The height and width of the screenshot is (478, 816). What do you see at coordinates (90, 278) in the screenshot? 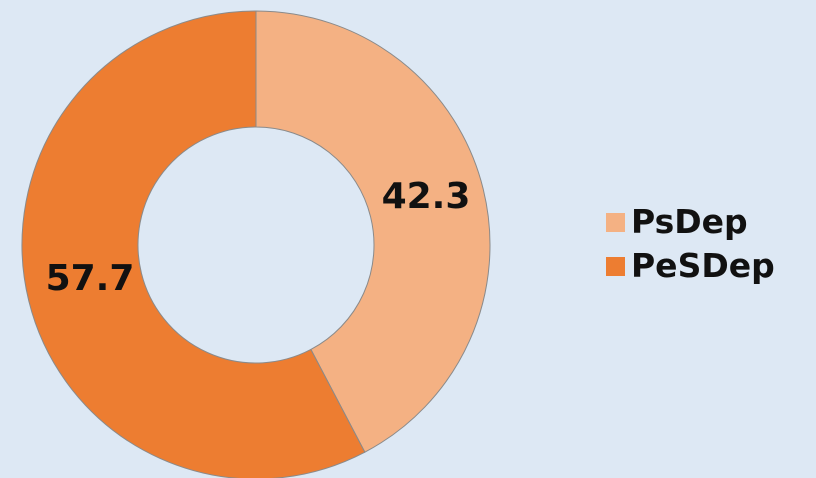
I see `data-label-pesdep: 57.7` at bounding box center [90, 278].